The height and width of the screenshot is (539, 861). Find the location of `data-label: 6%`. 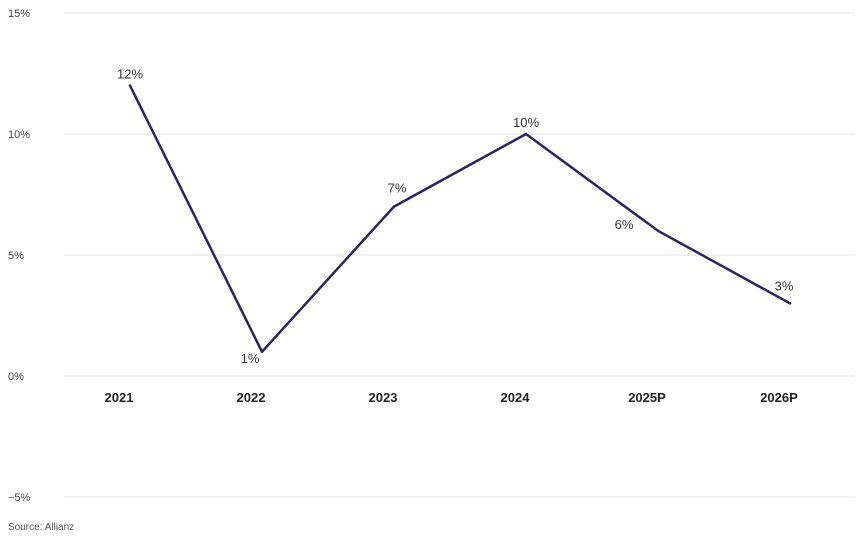

data-label: 6% is located at coordinates (624, 224).